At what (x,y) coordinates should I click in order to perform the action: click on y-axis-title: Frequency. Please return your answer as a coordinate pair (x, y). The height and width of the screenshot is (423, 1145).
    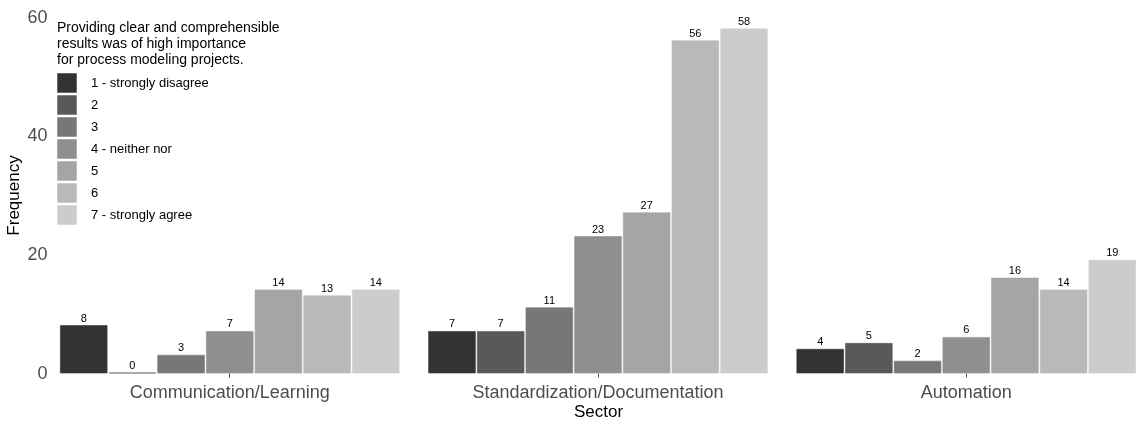
    Looking at the image, I should click on (14, 195).